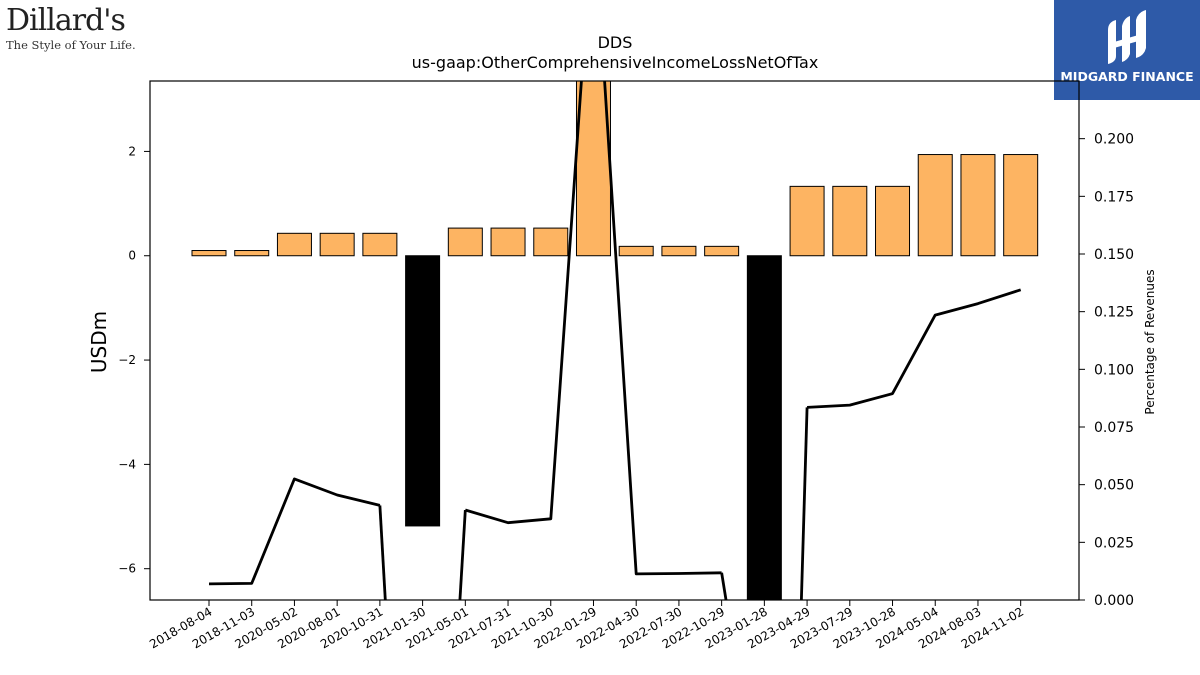 The height and width of the screenshot is (675, 1200). What do you see at coordinates (1114, 255) in the screenshot?
I see `y2-tick-label: 0.150` at bounding box center [1114, 255].